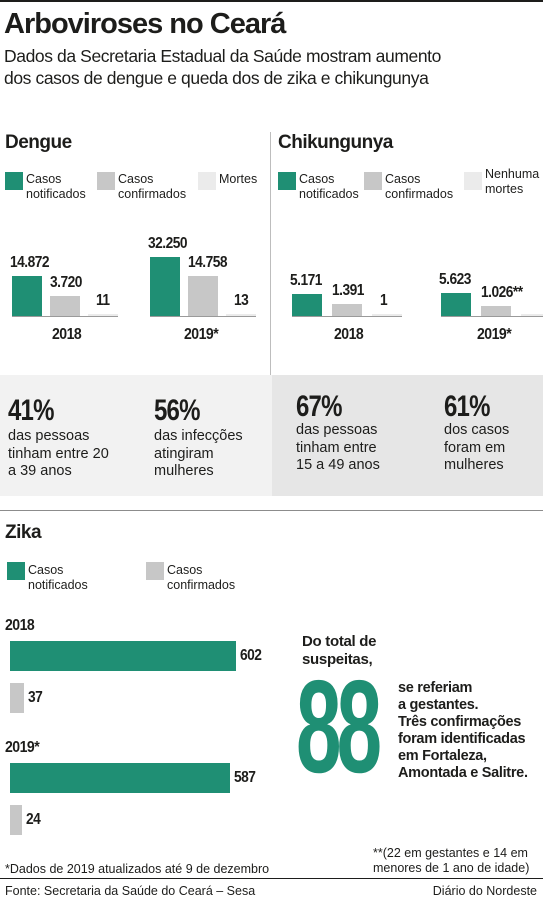 This screenshot has height=904, width=543. Describe the element at coordinates (384, 300) in the screenshot. I see `chik-value-2018-3: 1` at that location.